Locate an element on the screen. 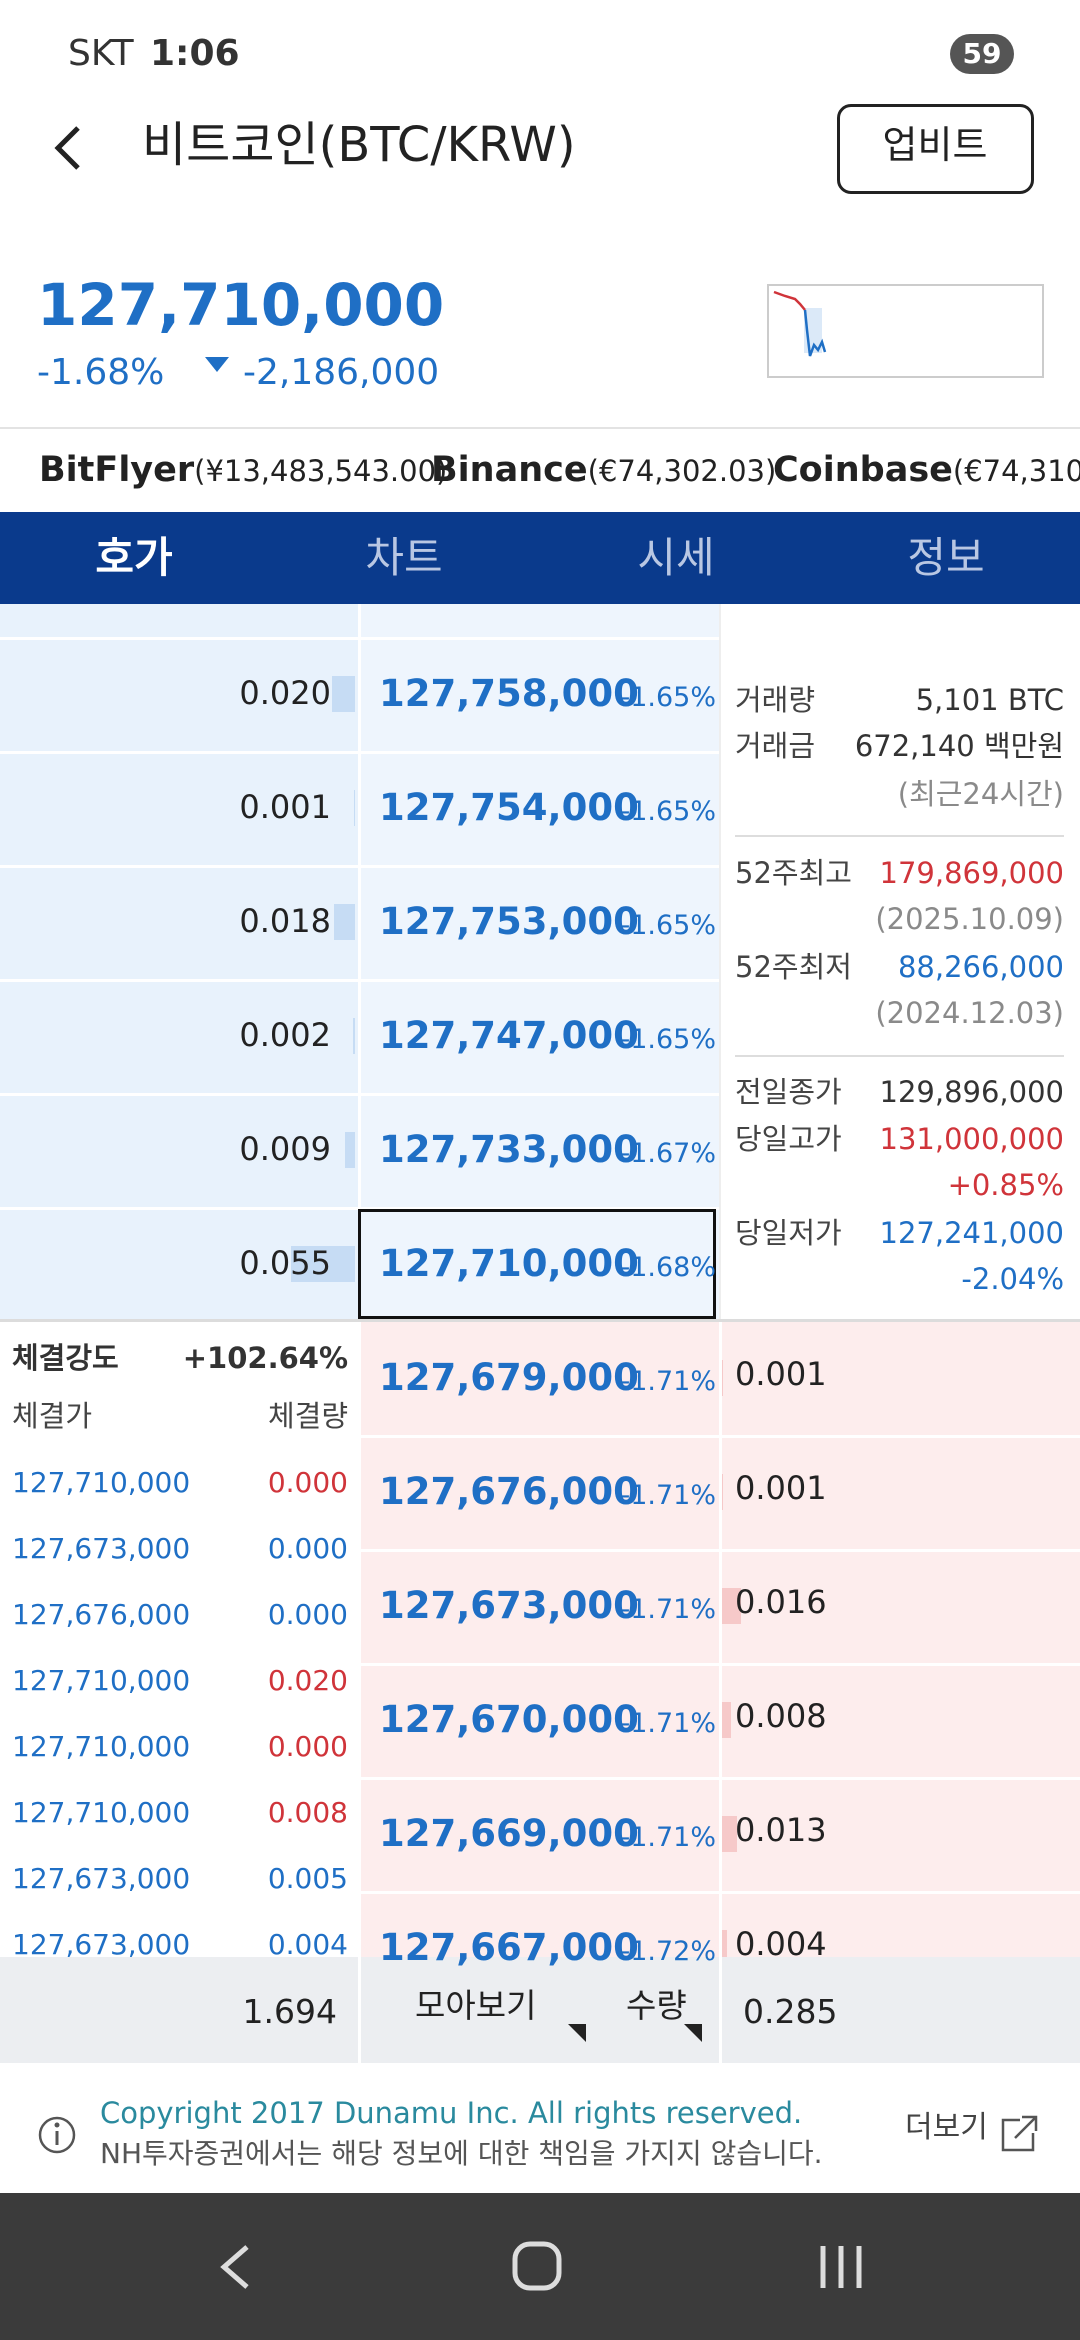 This screenshot has width=1080, height=2340. book-divider is located at coordinates (540, 1320).